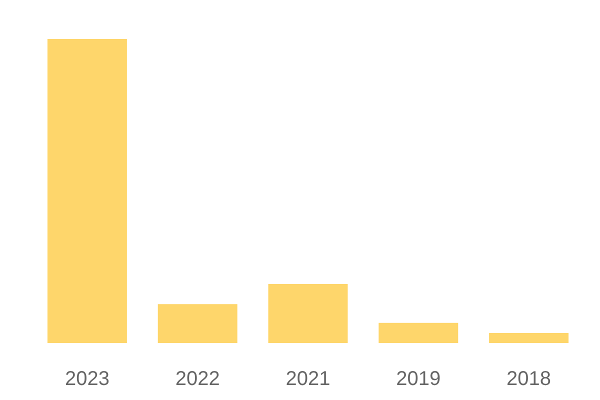 The width and height of the screenshot is (600, 400). Describe the element at coordinates (308, 379) in the screenshot. I see `x-tick-label: 2021` at that location.